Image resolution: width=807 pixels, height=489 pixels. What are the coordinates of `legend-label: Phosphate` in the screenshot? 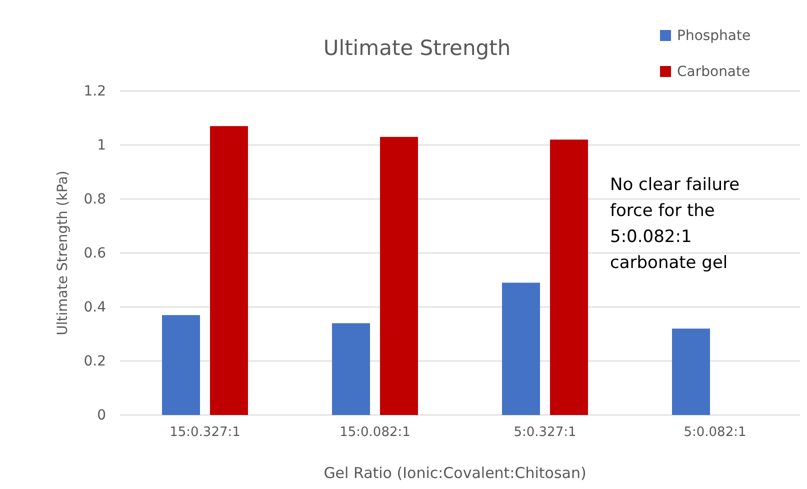 It's located at (714, 36).